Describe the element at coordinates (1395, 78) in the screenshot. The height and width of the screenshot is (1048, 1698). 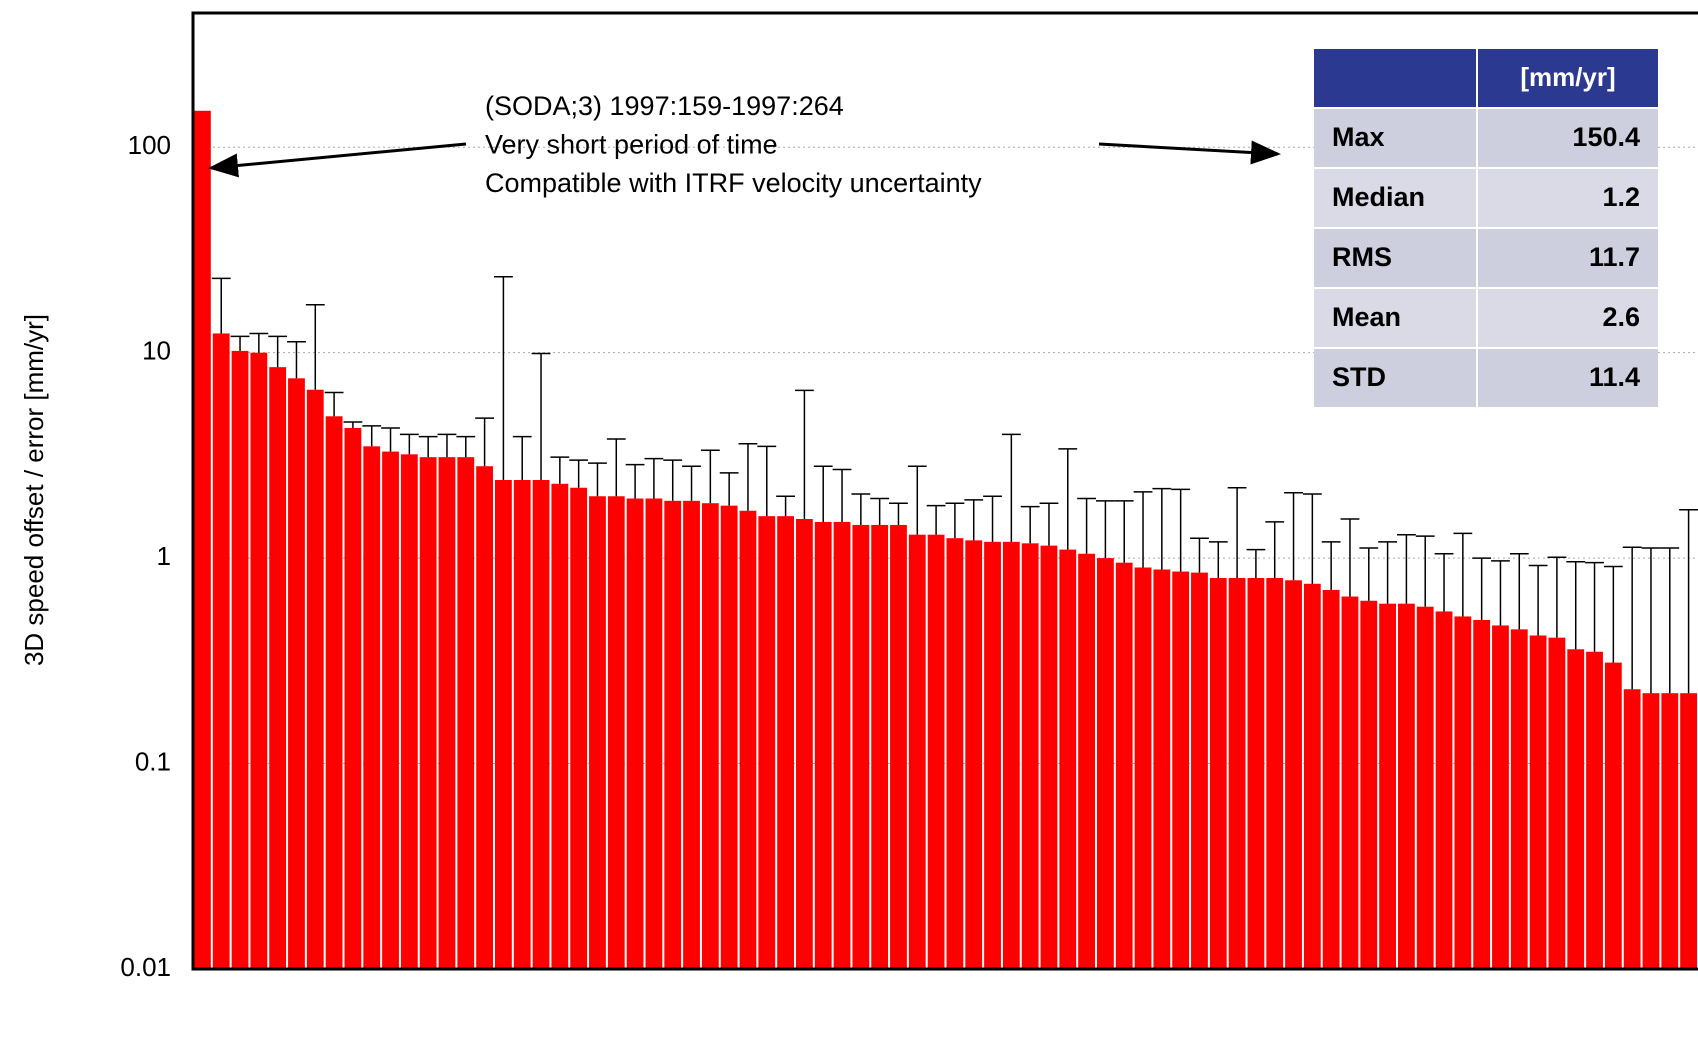
I see `table-header-cell` at that location.